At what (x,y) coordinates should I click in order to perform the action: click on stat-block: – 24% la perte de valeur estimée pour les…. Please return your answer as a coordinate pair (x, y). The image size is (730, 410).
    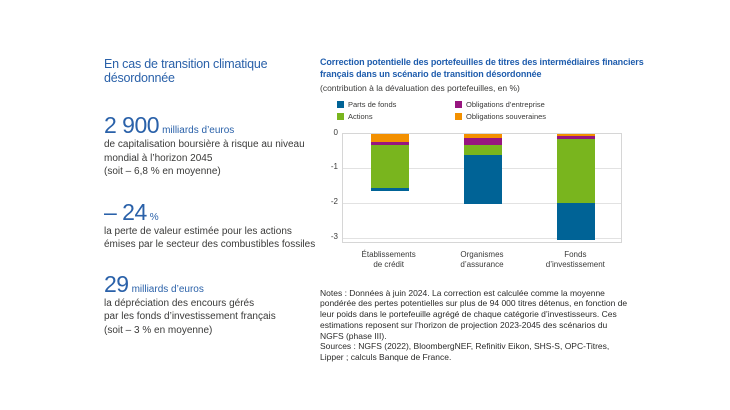
    Looking at the image, I should click on (213, 226).